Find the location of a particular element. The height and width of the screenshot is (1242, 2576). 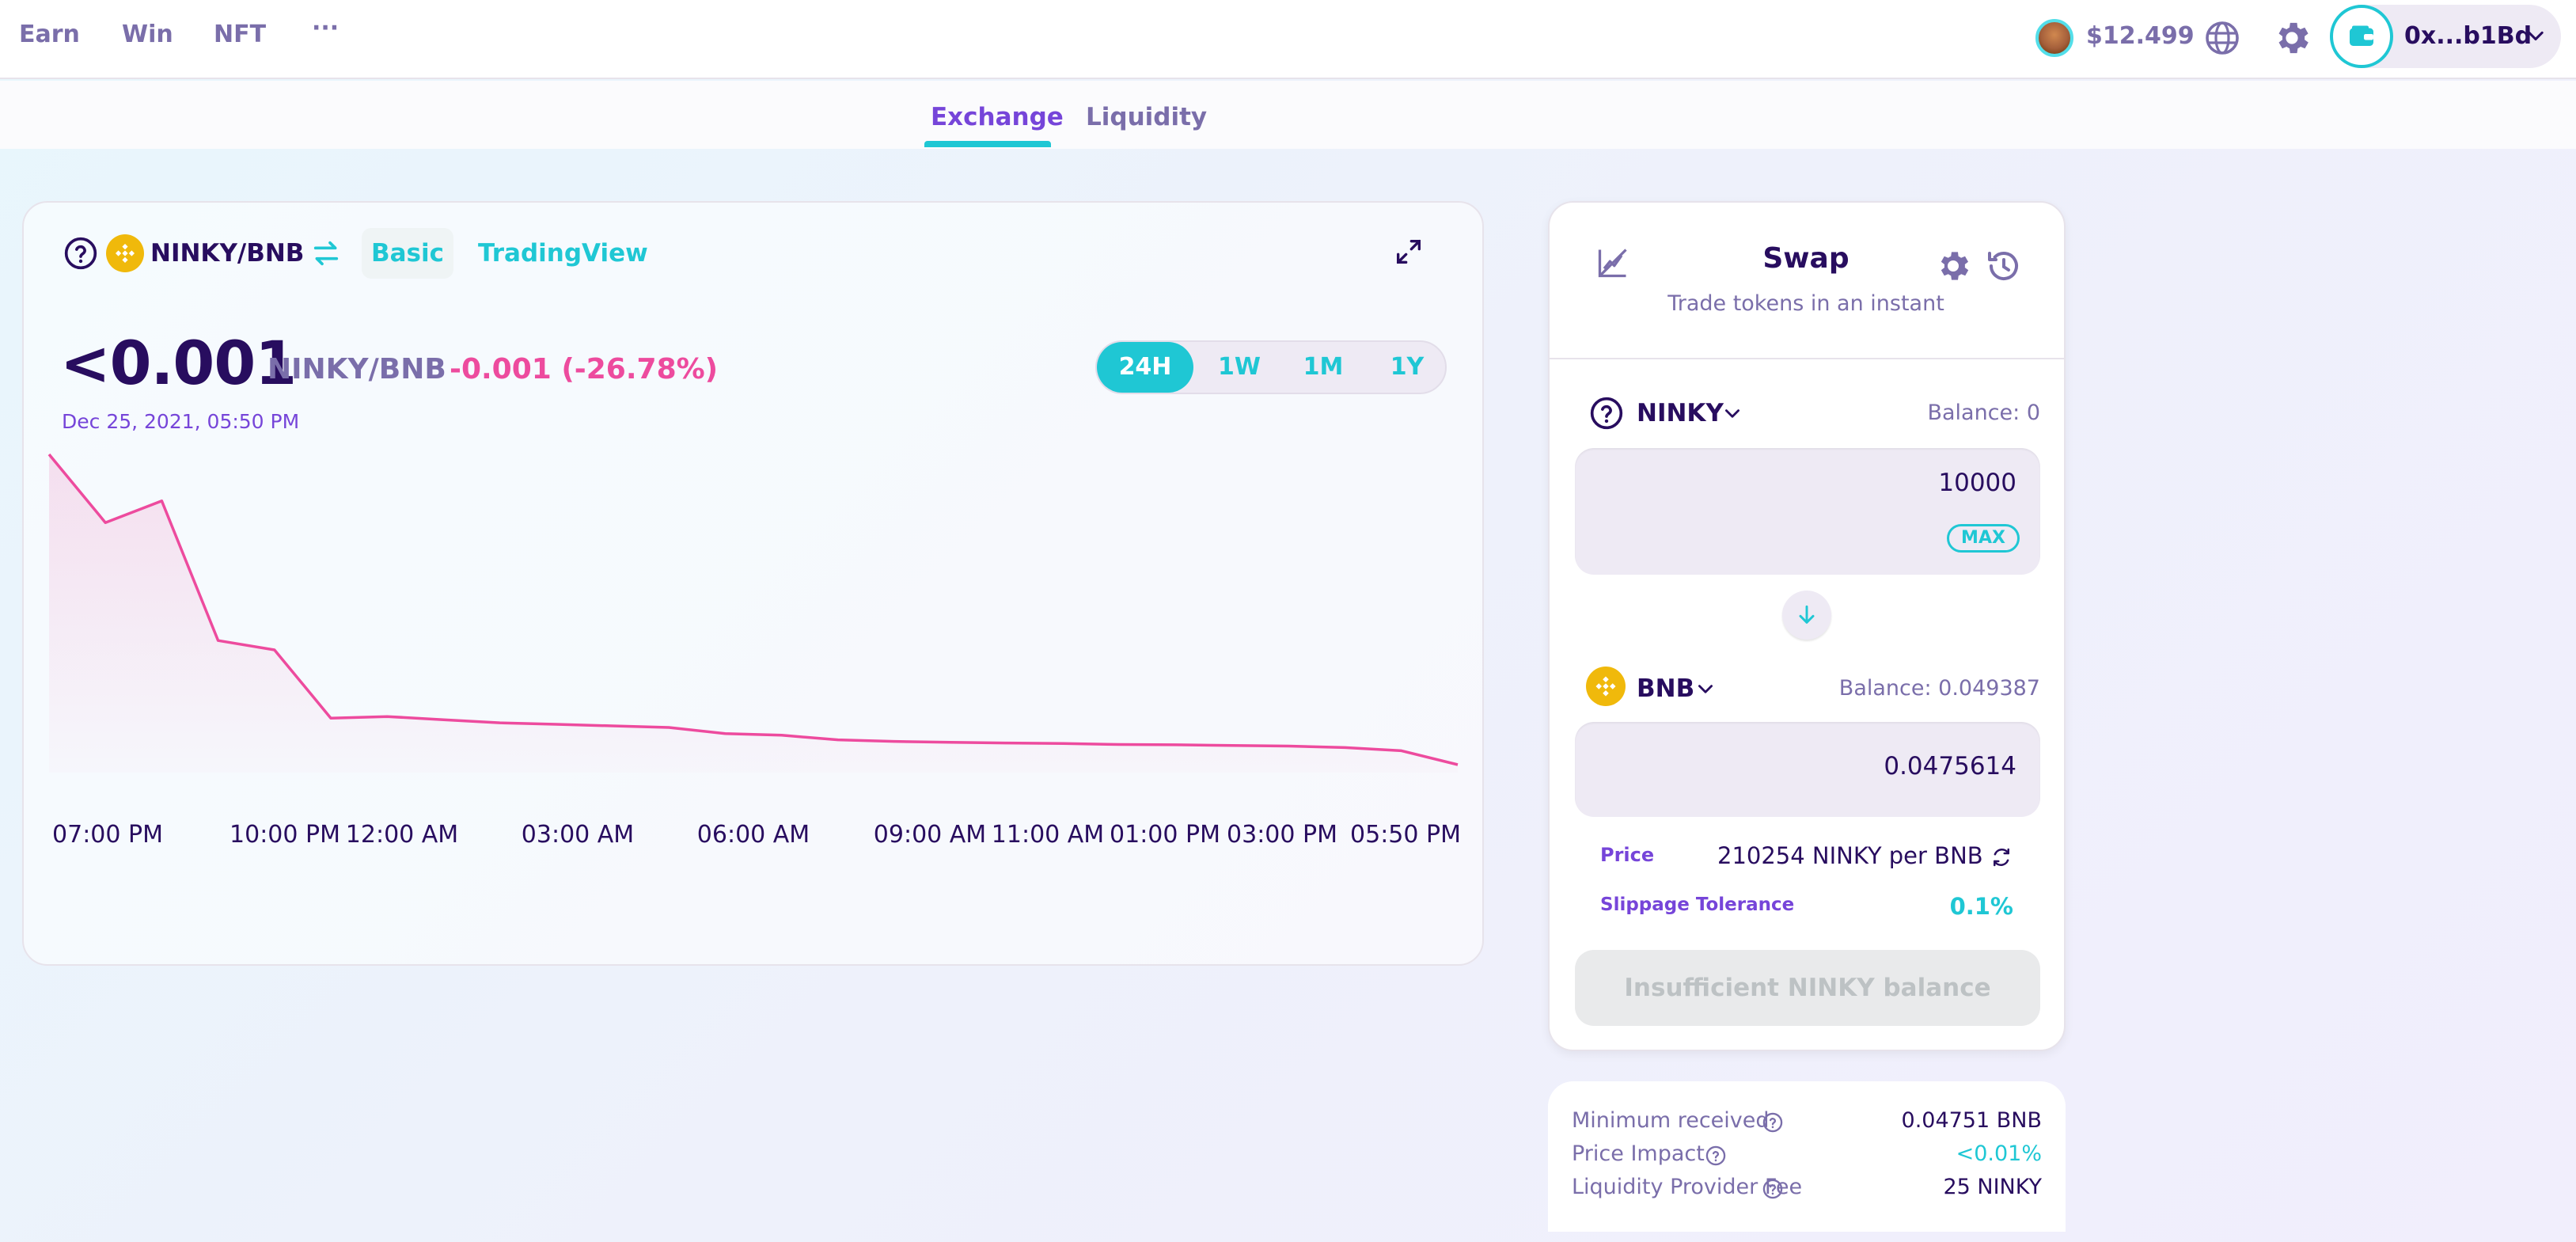

slippage-label: Slippage Tolerance is located at coordinates (1697, 905).